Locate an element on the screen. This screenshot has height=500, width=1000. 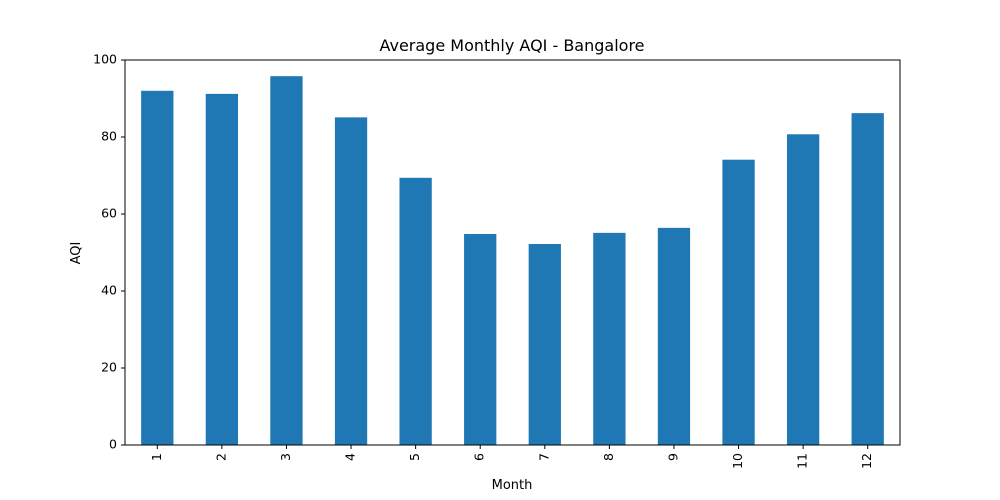
x-tick-label: 9 is located at coordinates (672, 457).